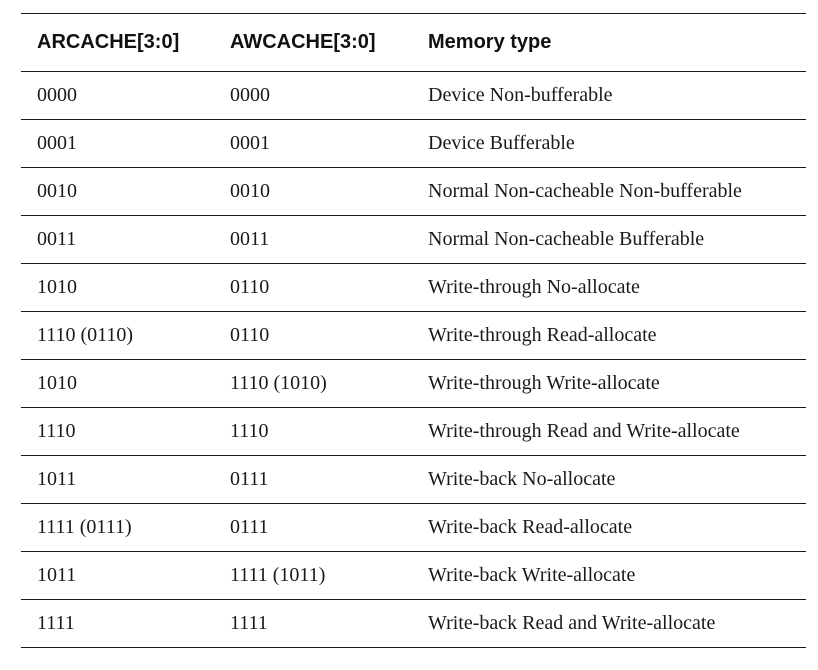 Image resolution: width=818 pixels, height=670 pixels. Describe the element at coordinates (117, 191) in the screenshot. I see `cell-arcache: 0010` at that location.